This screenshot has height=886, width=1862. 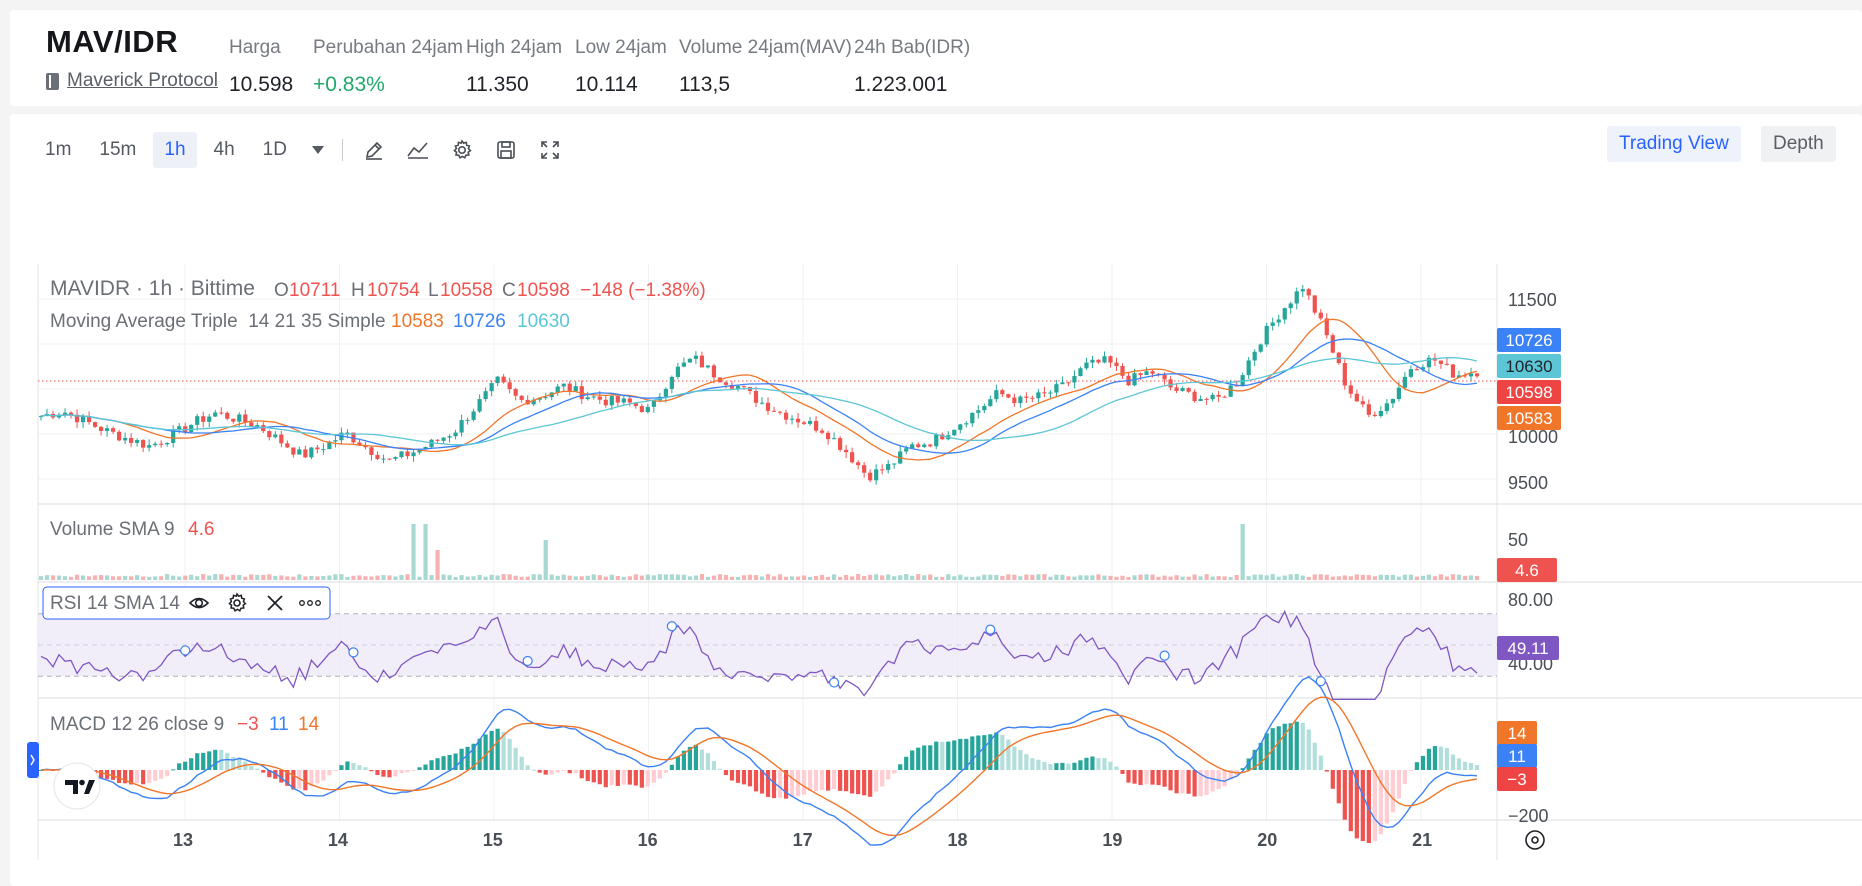 What do you see at coordinates (317, 150) in the screenshot?
I see `timeframe-dropdown-icon` at bounding box center [317, 150].